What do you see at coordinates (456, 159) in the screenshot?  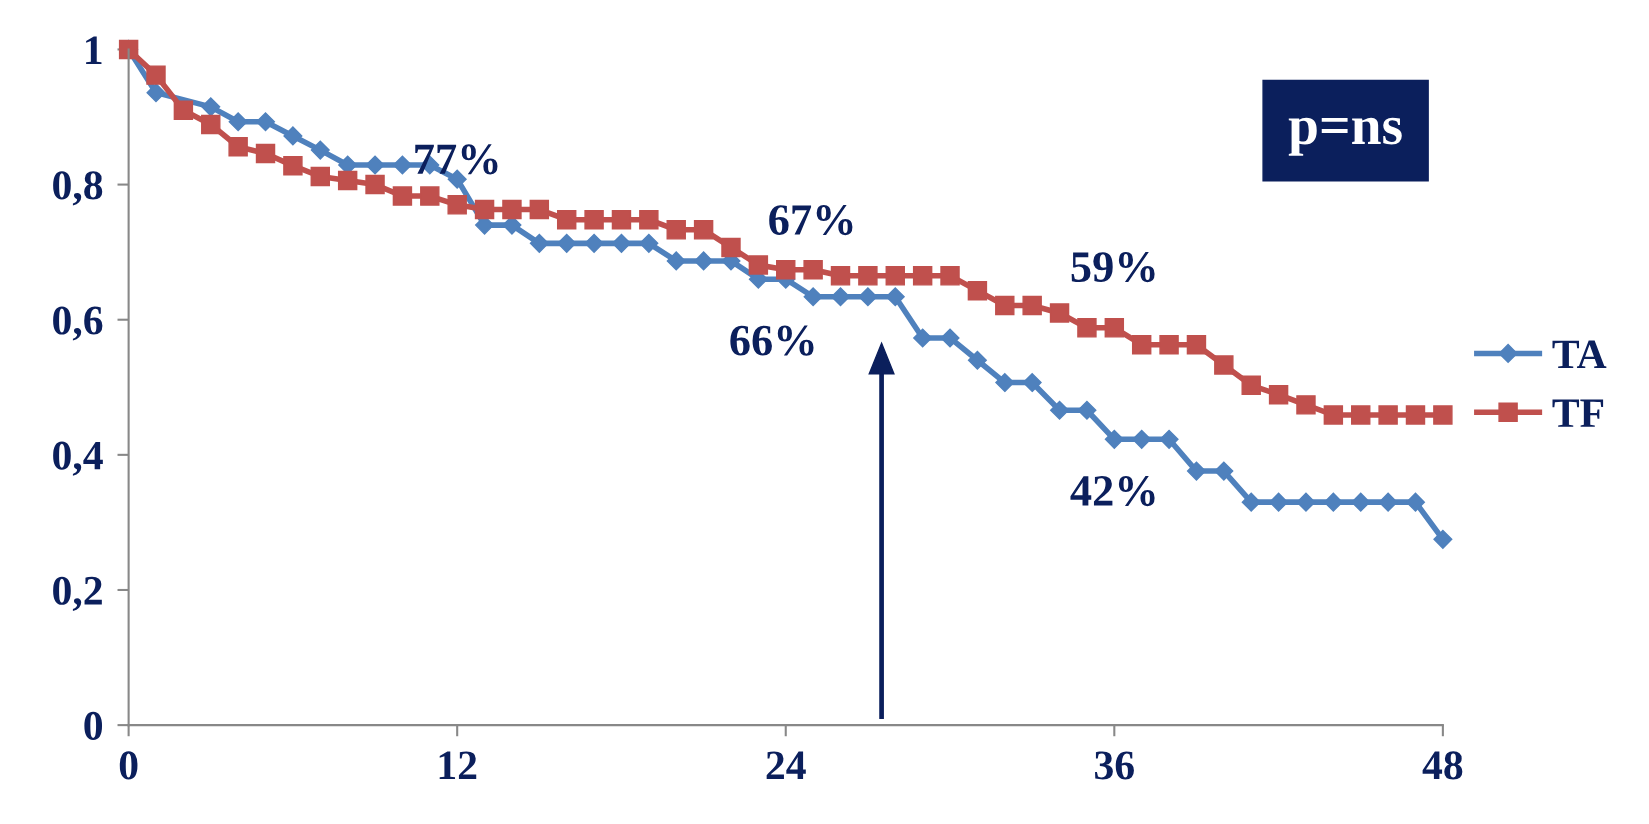 I see `annotation: 77%` at bounding box center [456, 159].